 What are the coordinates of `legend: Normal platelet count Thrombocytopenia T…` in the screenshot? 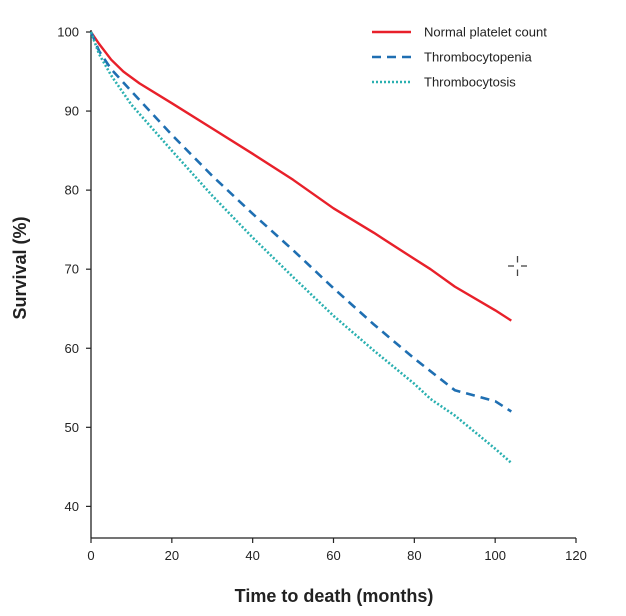 It's located at (459, 57).